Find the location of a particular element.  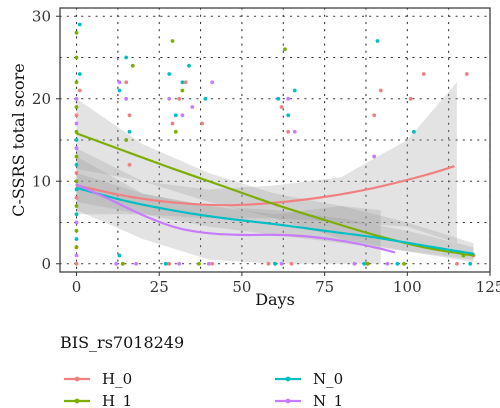

y-axis-title: C-SSRS total score is located at coordinates (18, 140).